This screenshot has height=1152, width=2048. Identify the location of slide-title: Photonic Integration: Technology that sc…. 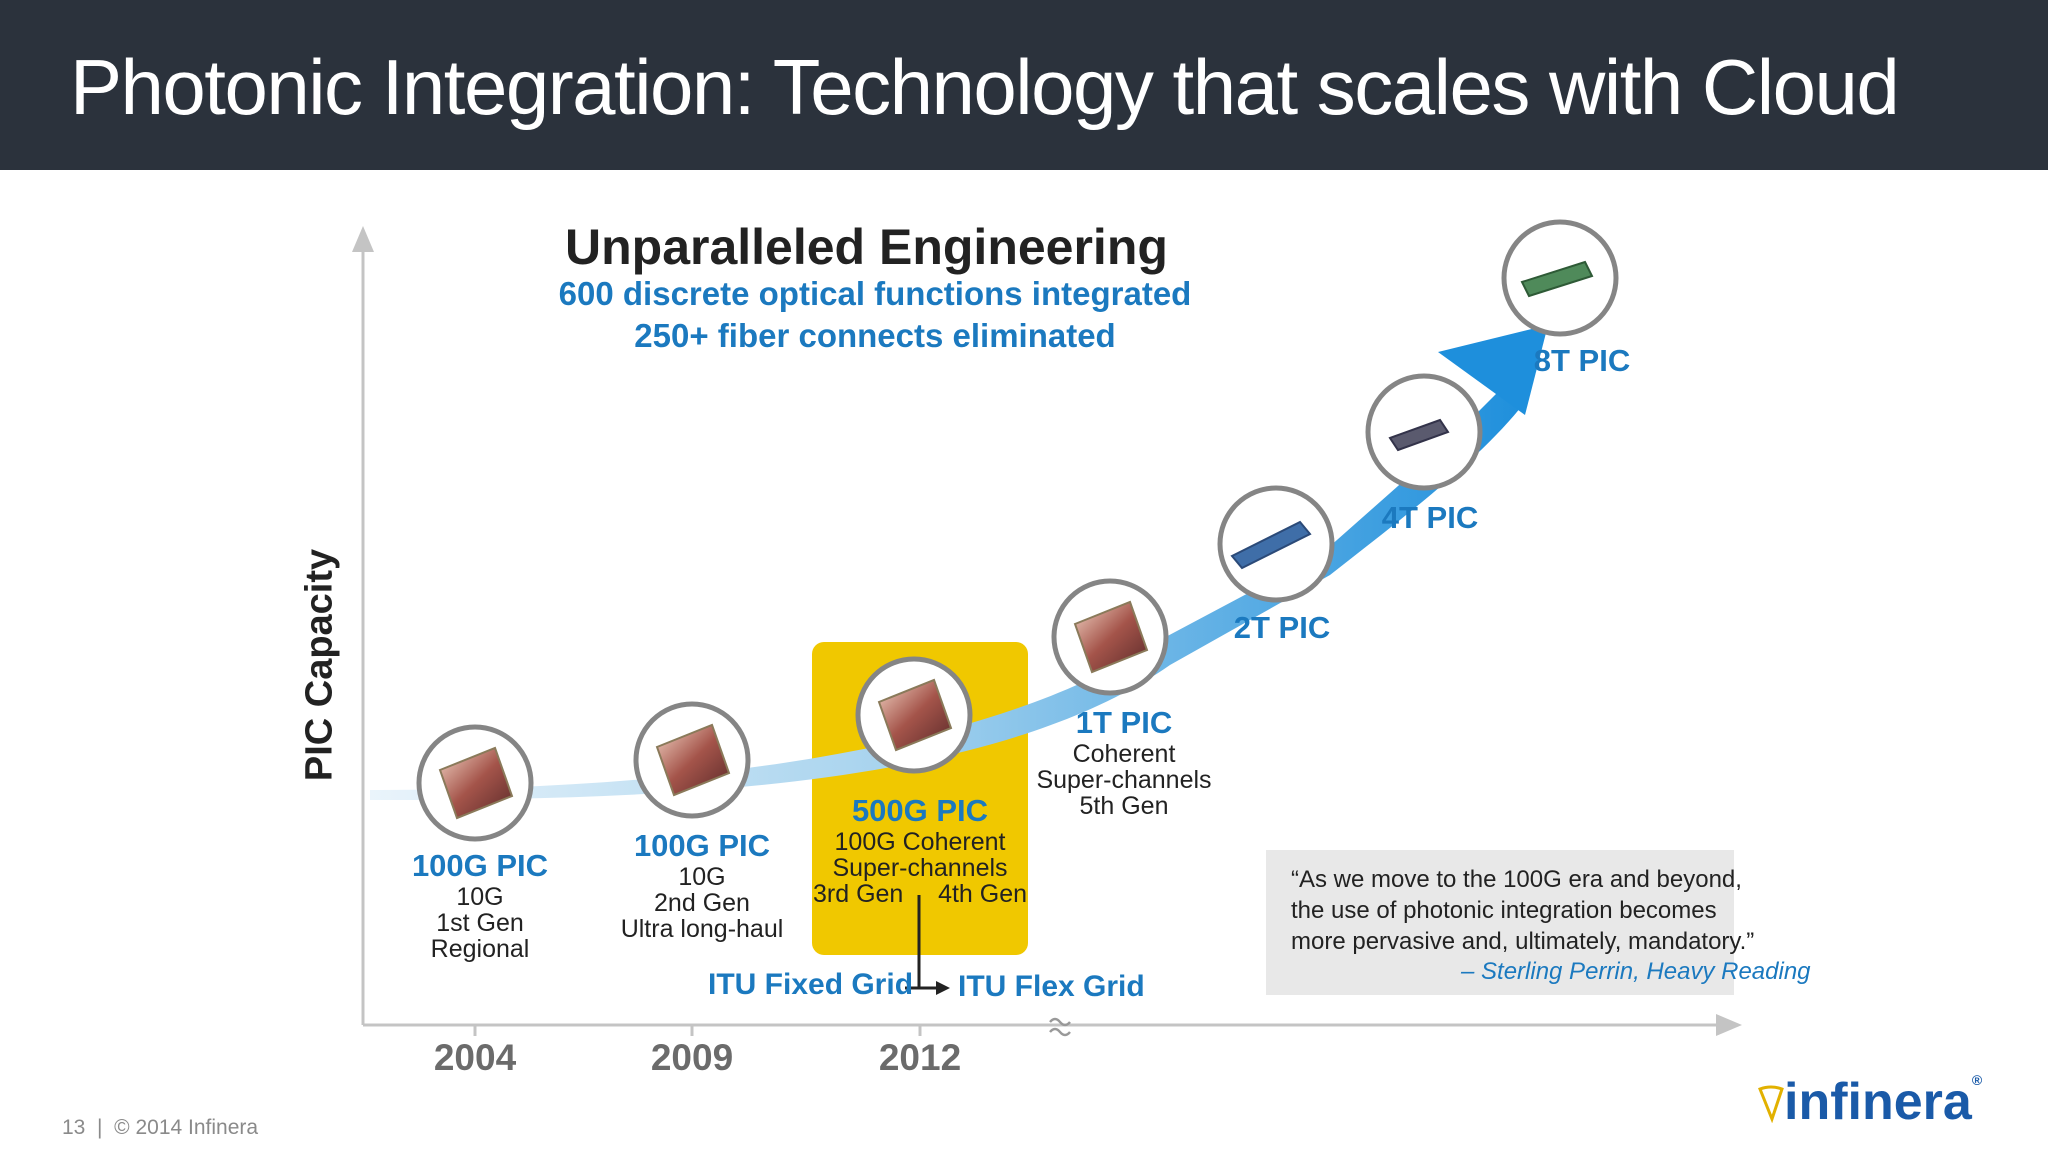
(985, 87).